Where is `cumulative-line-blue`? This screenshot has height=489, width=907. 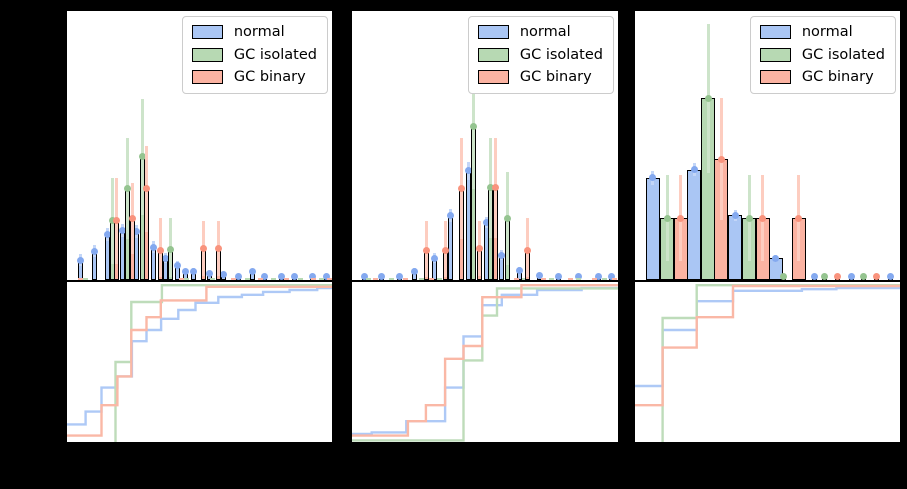 cumulative-line-blue is located at coordinates (485, 361).